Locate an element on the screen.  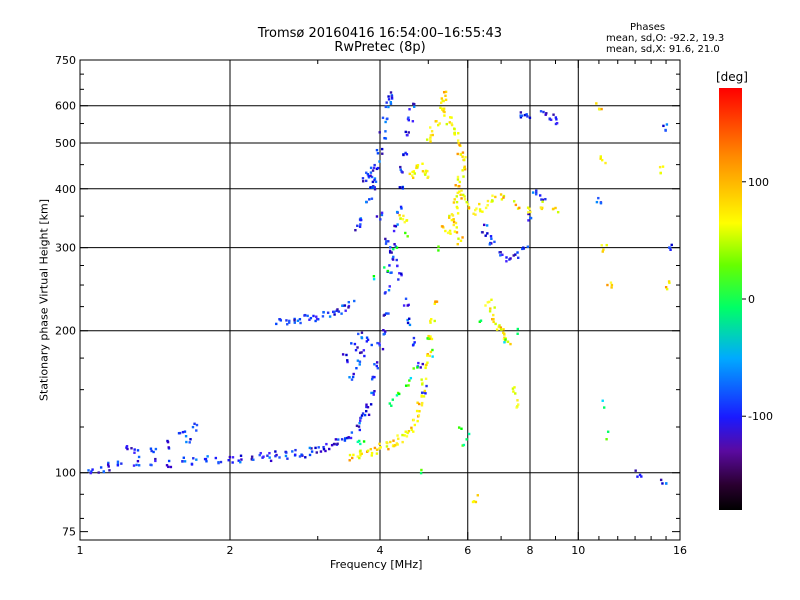
y-tick-label: 600 is located at coordinates (65, 106).